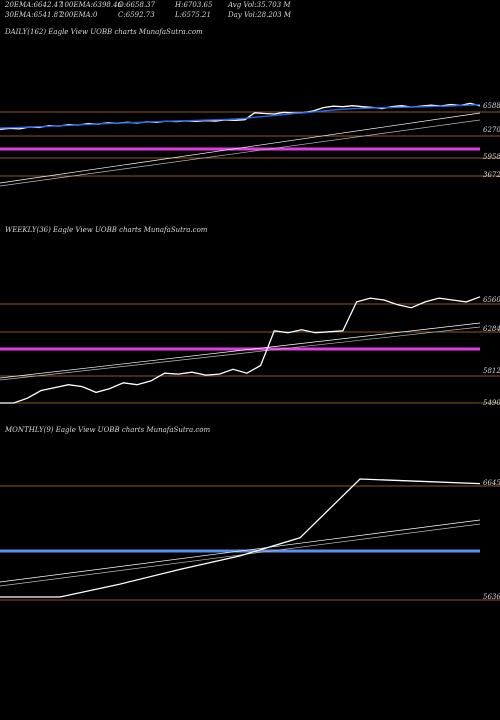 This screenshot has height=720, width=500. Describe the element at coordinates (491, 371) in the screenshot. I see `y-tick-label: 5812` at that location.